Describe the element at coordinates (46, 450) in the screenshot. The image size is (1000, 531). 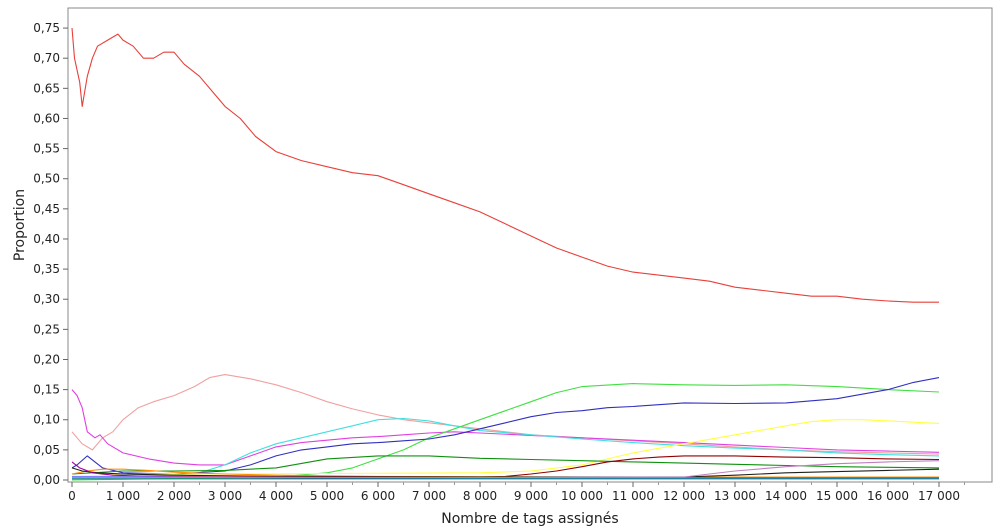
I see `y-tick-label: 0,05` at that location.